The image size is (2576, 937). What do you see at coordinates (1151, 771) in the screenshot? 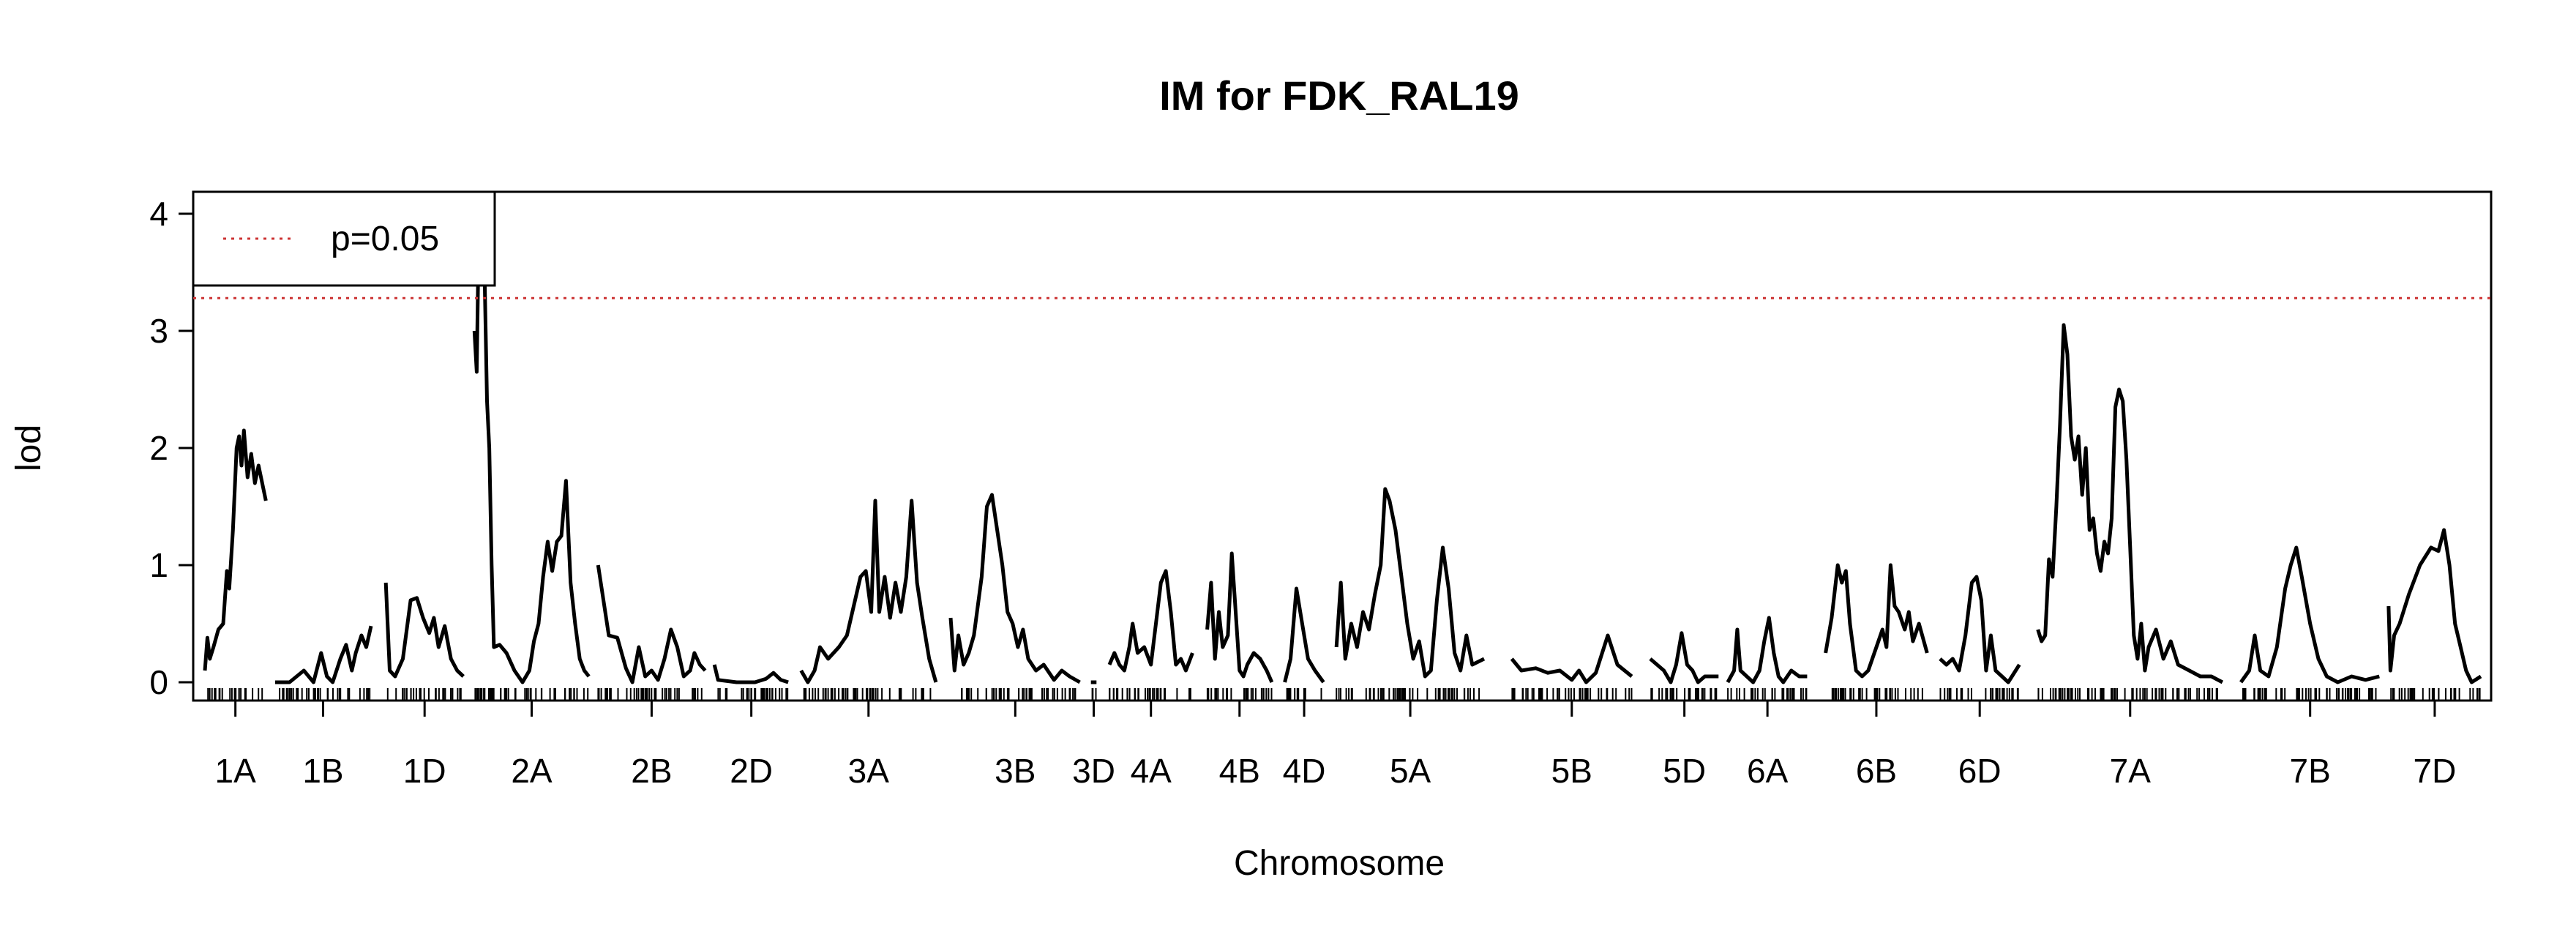
I see `x-tick-label-4a: 4A` at bounding box center [1151, 771].